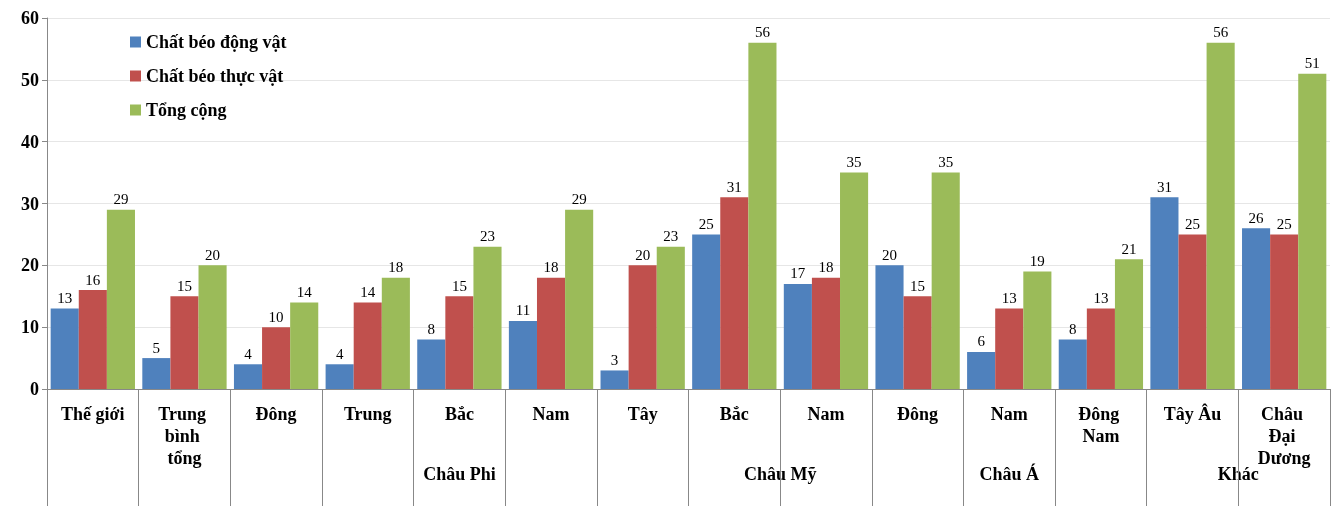  Describe the element at coordinates (1312, 63) in the screenshot. I see `data-label: 51` at that location.